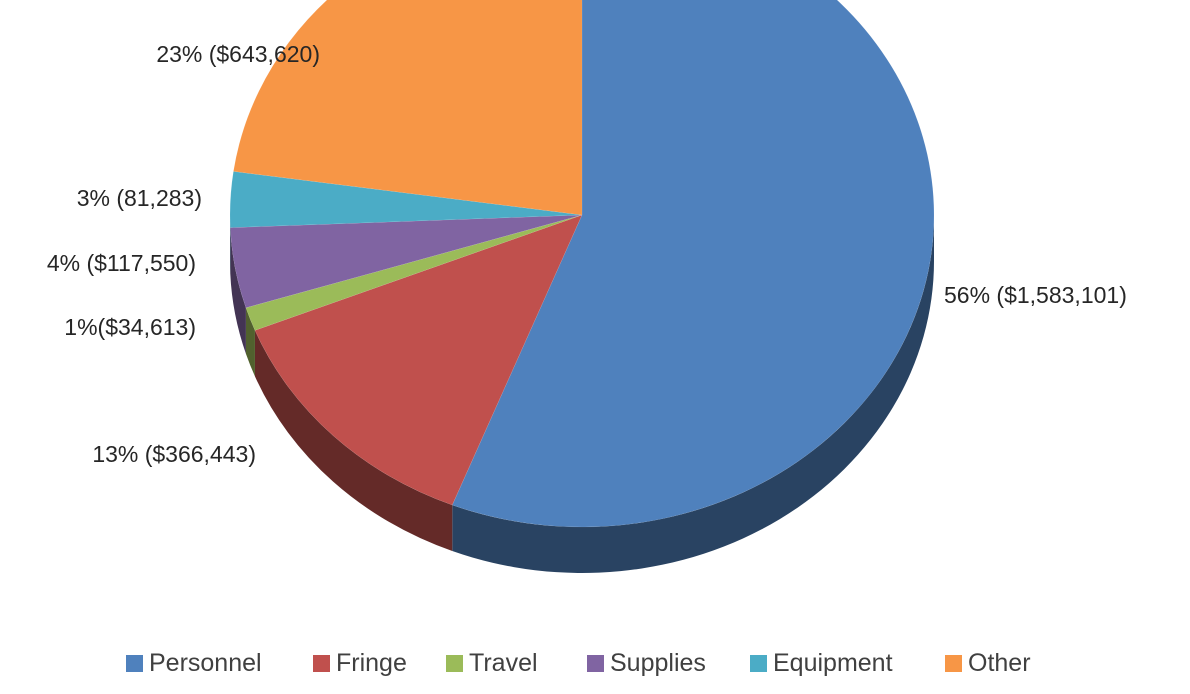 Image resolution: width=1190 pixels, height=694 pixels. Describe the element at coordinates (1035, 295) in the screenshot. I see `data-label-personnel: 56% ($1,583,101)` at that location.